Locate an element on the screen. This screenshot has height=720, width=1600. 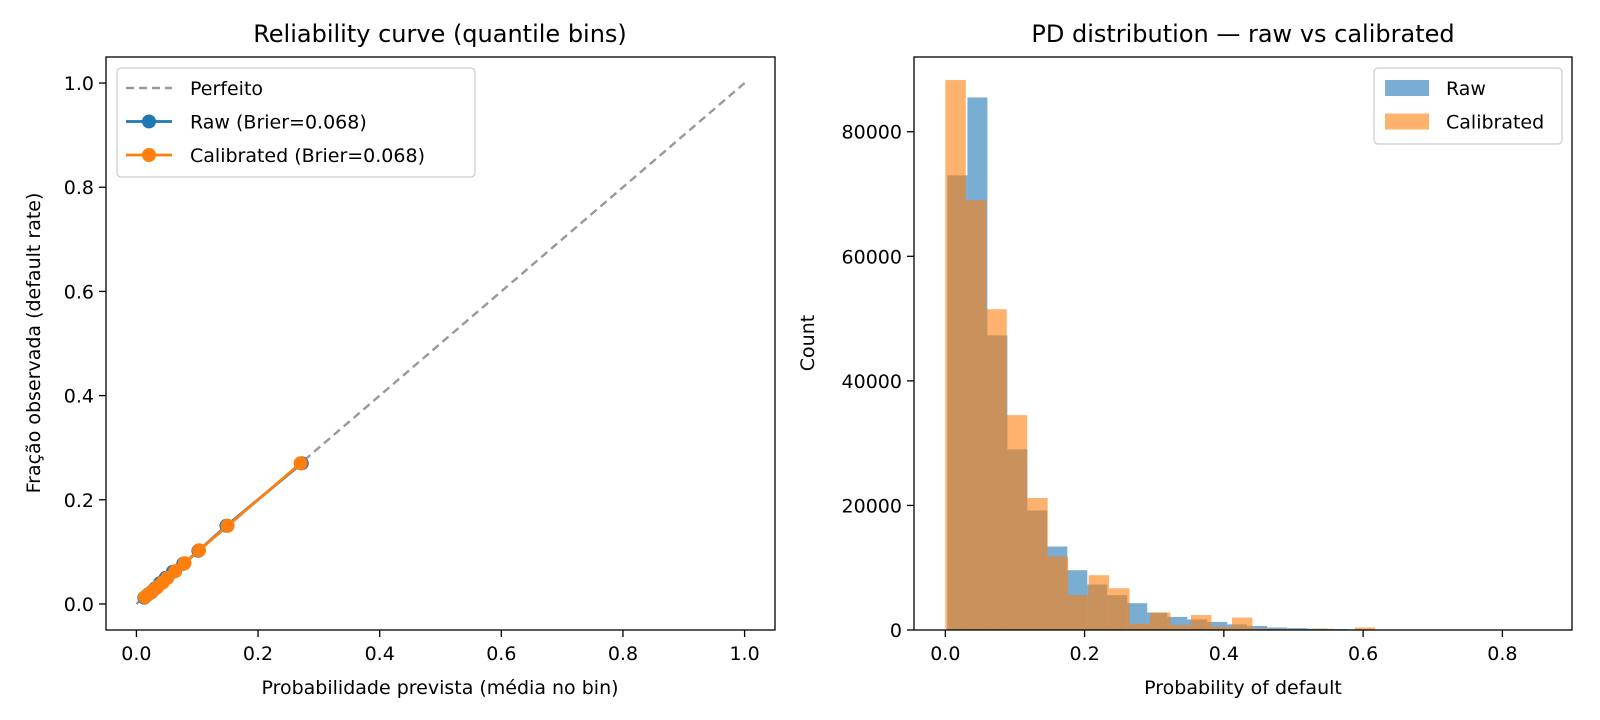
y-tick-label: 0.4 is located at coordinates (79, 397).